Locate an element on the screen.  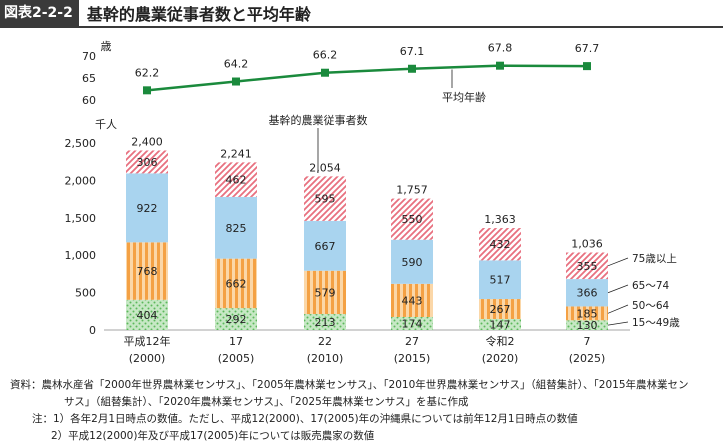
bar-segment-label: 432 is located at coordinates (500, 244).